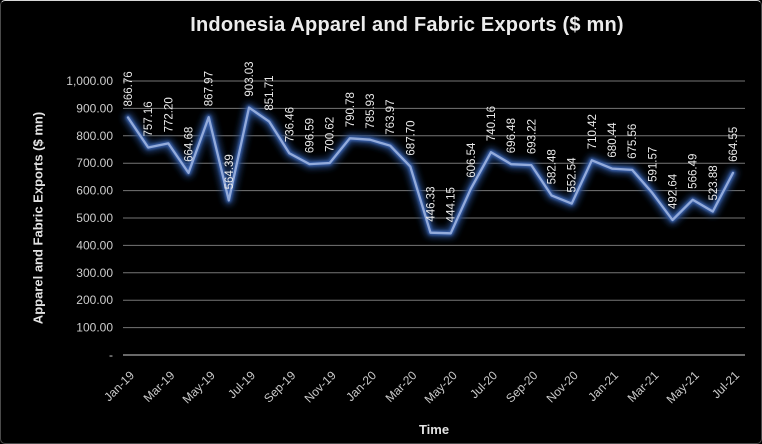 The height and width of the screenshot is (444, 762). I want to click on x-tick-label: May-19, so click(199, 387).